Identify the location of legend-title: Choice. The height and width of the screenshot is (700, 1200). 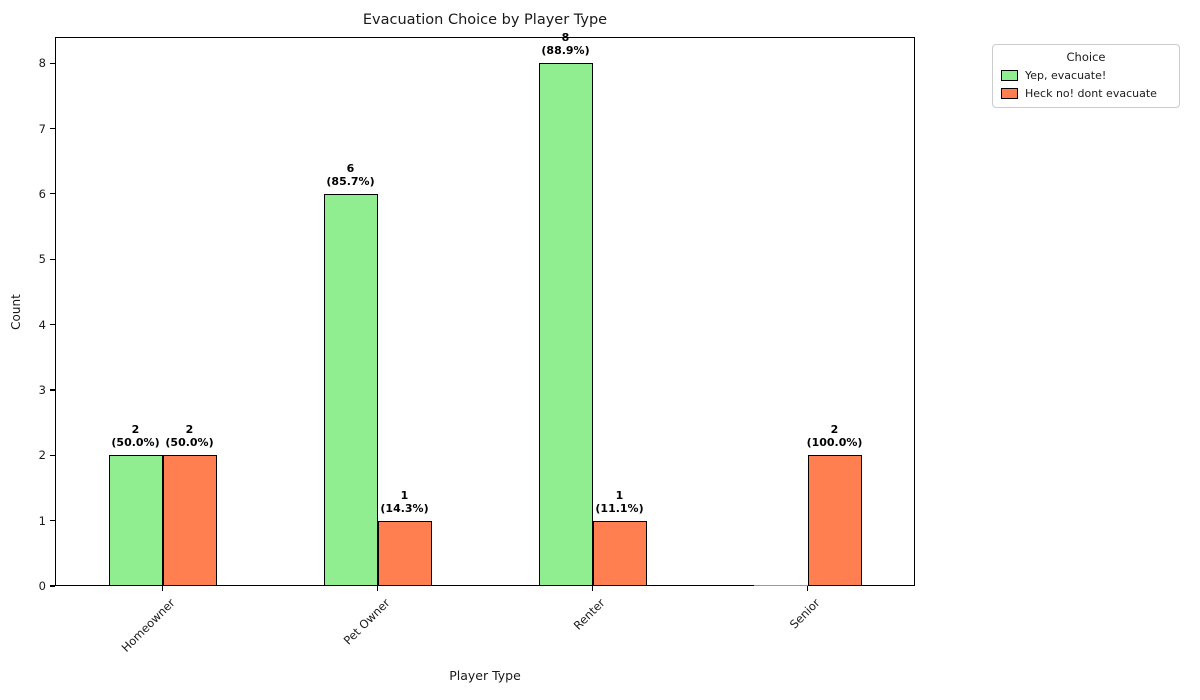
(1086, 57).